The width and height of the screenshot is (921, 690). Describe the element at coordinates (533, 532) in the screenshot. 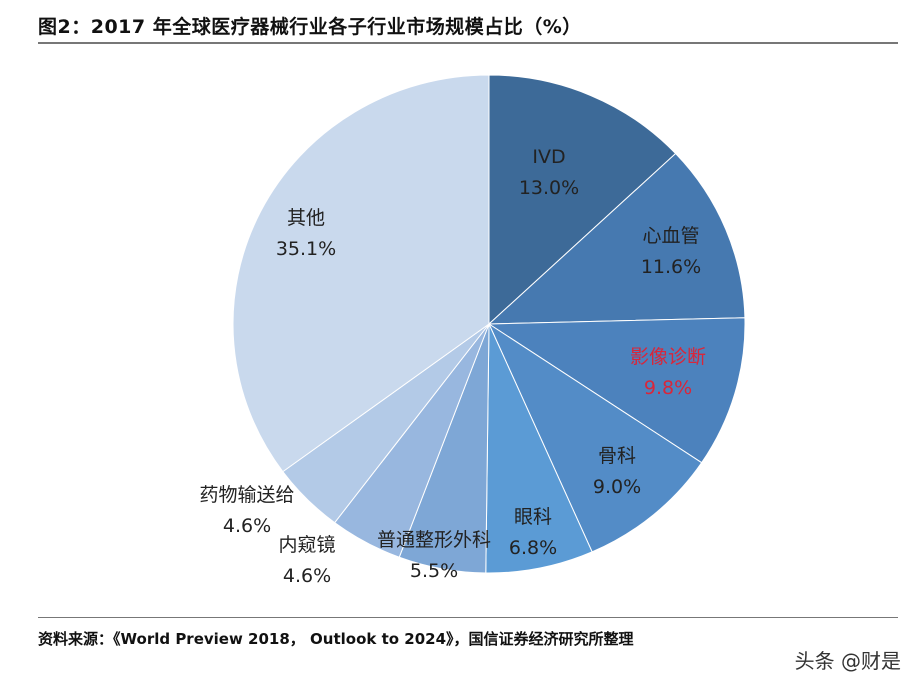

I see `slice-label-ophthalmology: 眼科 6.8%` at that location.